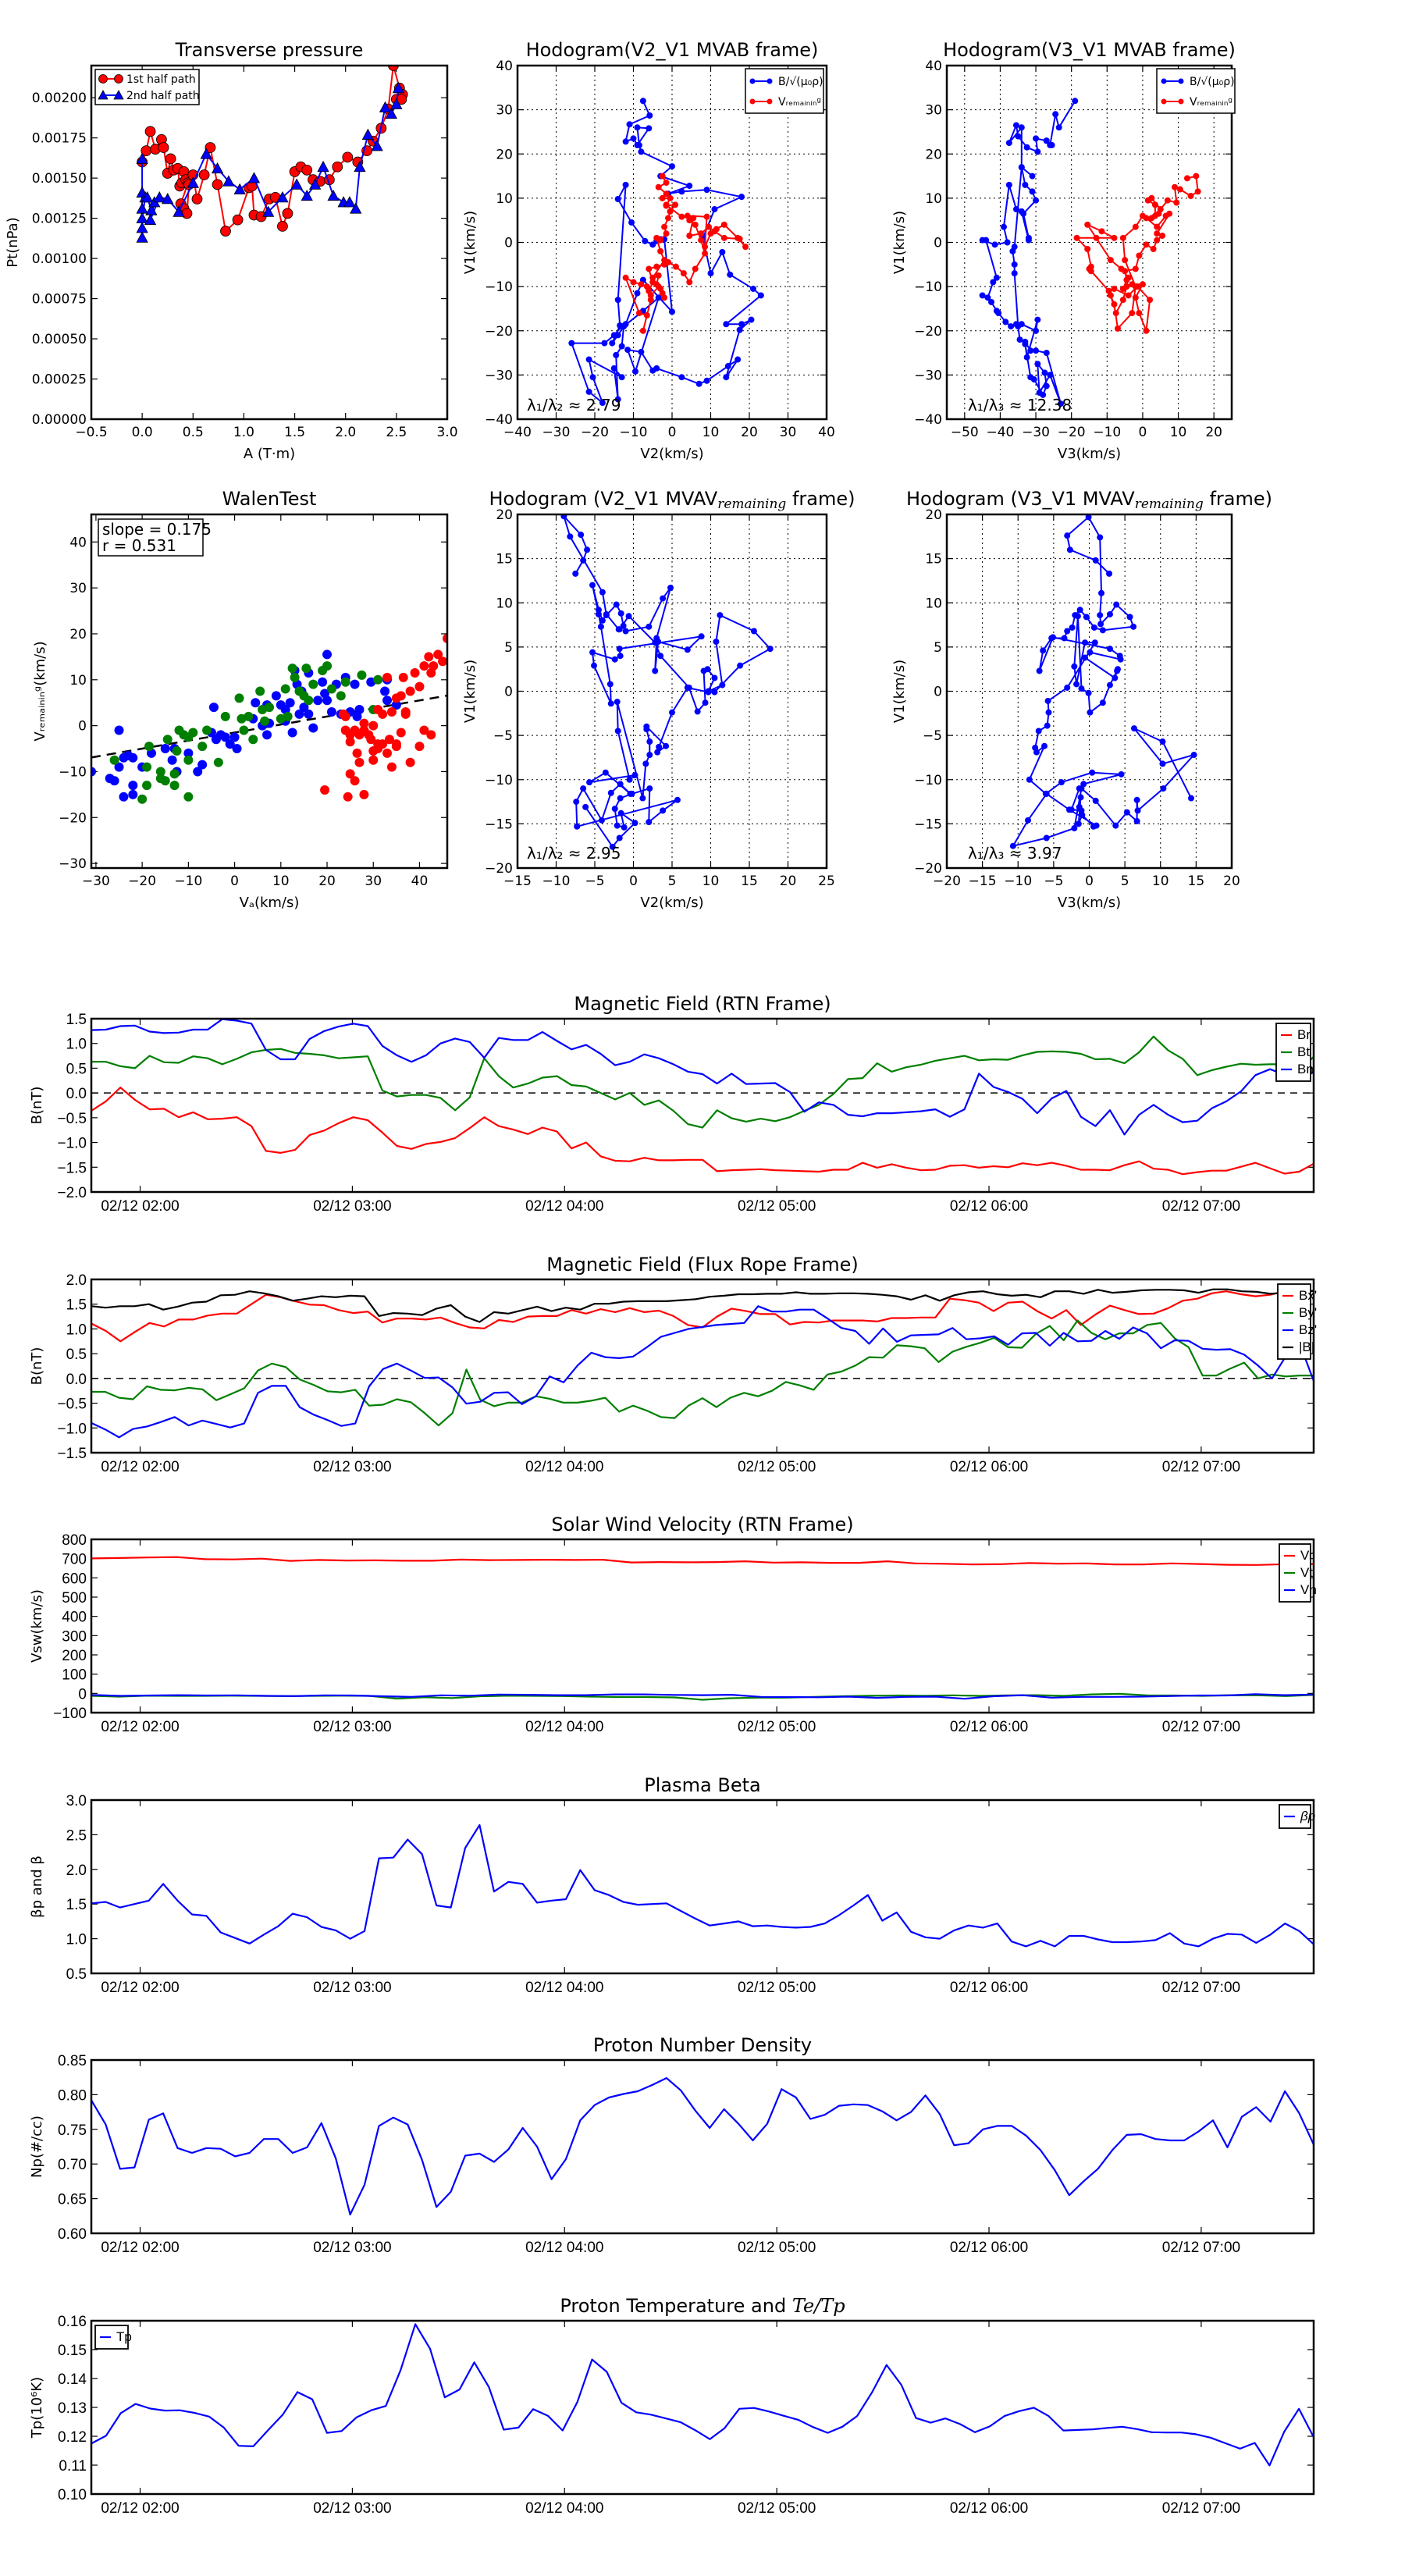  I want to click on y-tick-label: 0.60, so click(72, 2234).